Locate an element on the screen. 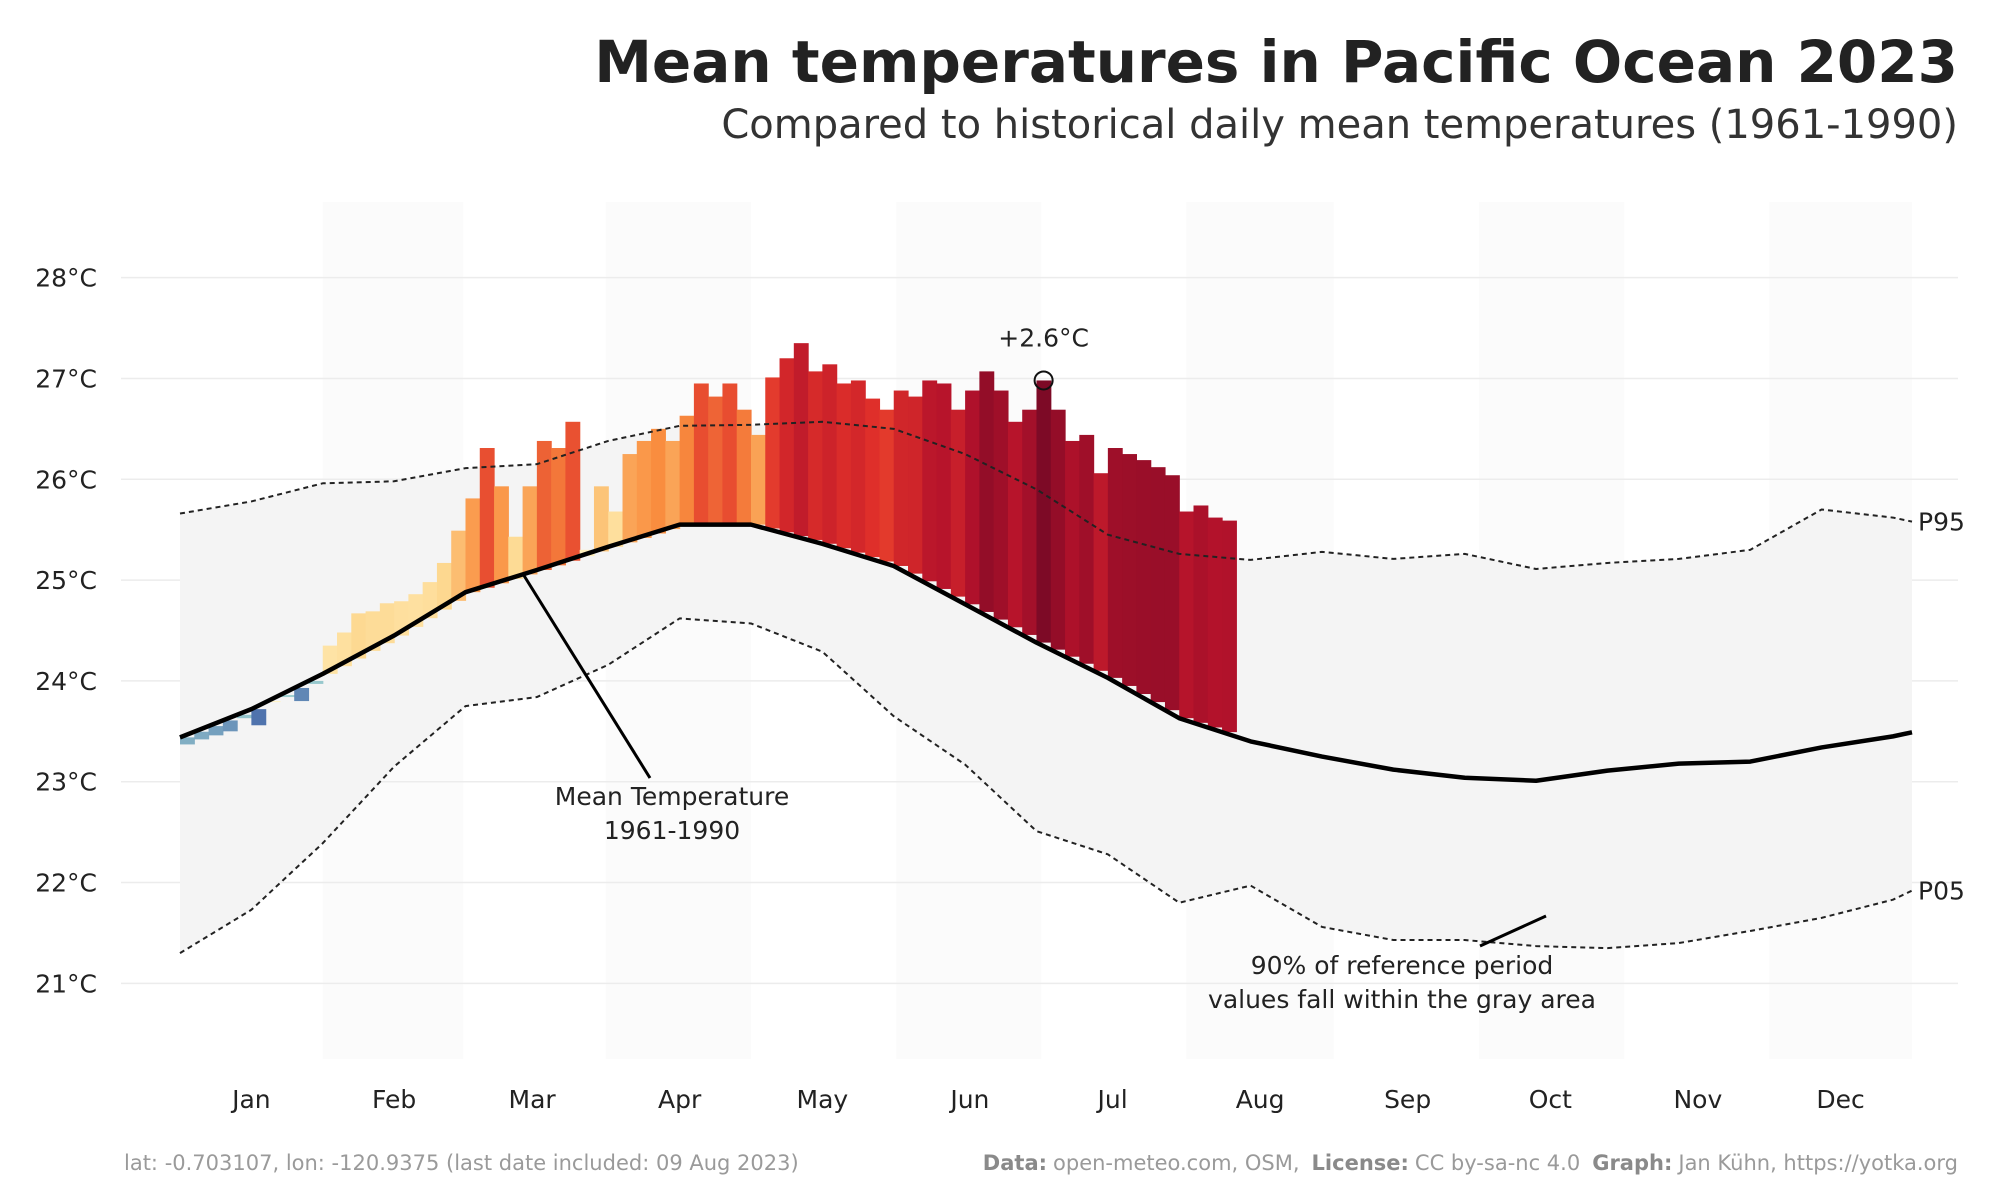 This screenshot has height=1200, width=2000. mean-annotation: 1961-1990 is located at coordinates (672, 830).